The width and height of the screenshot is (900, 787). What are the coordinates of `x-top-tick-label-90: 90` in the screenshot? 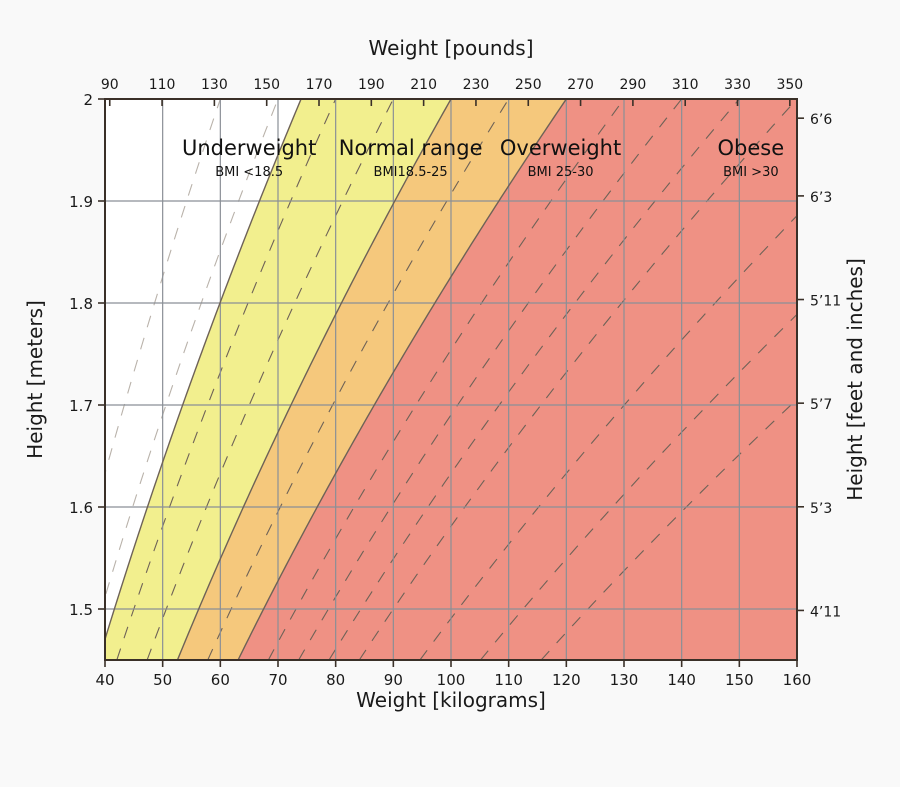 It's located at (110, 85).